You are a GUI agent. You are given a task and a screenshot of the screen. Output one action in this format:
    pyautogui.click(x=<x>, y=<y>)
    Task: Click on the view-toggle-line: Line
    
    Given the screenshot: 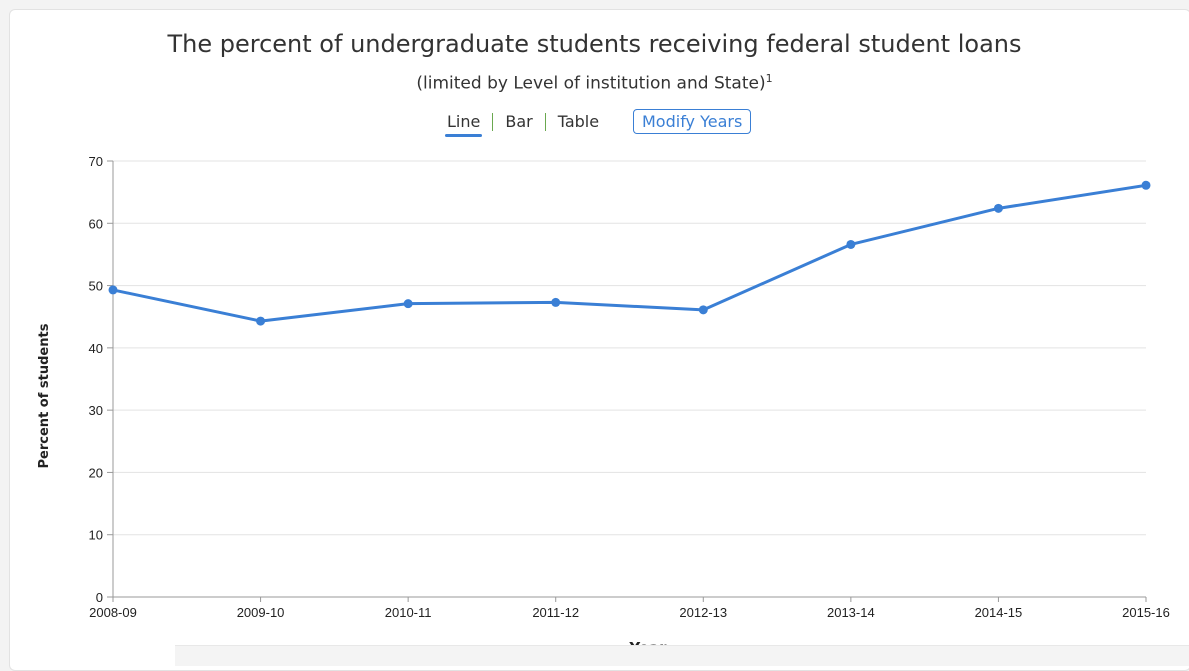 What is the action you would take?
    pyautogui.click(x=464, y=124)
    